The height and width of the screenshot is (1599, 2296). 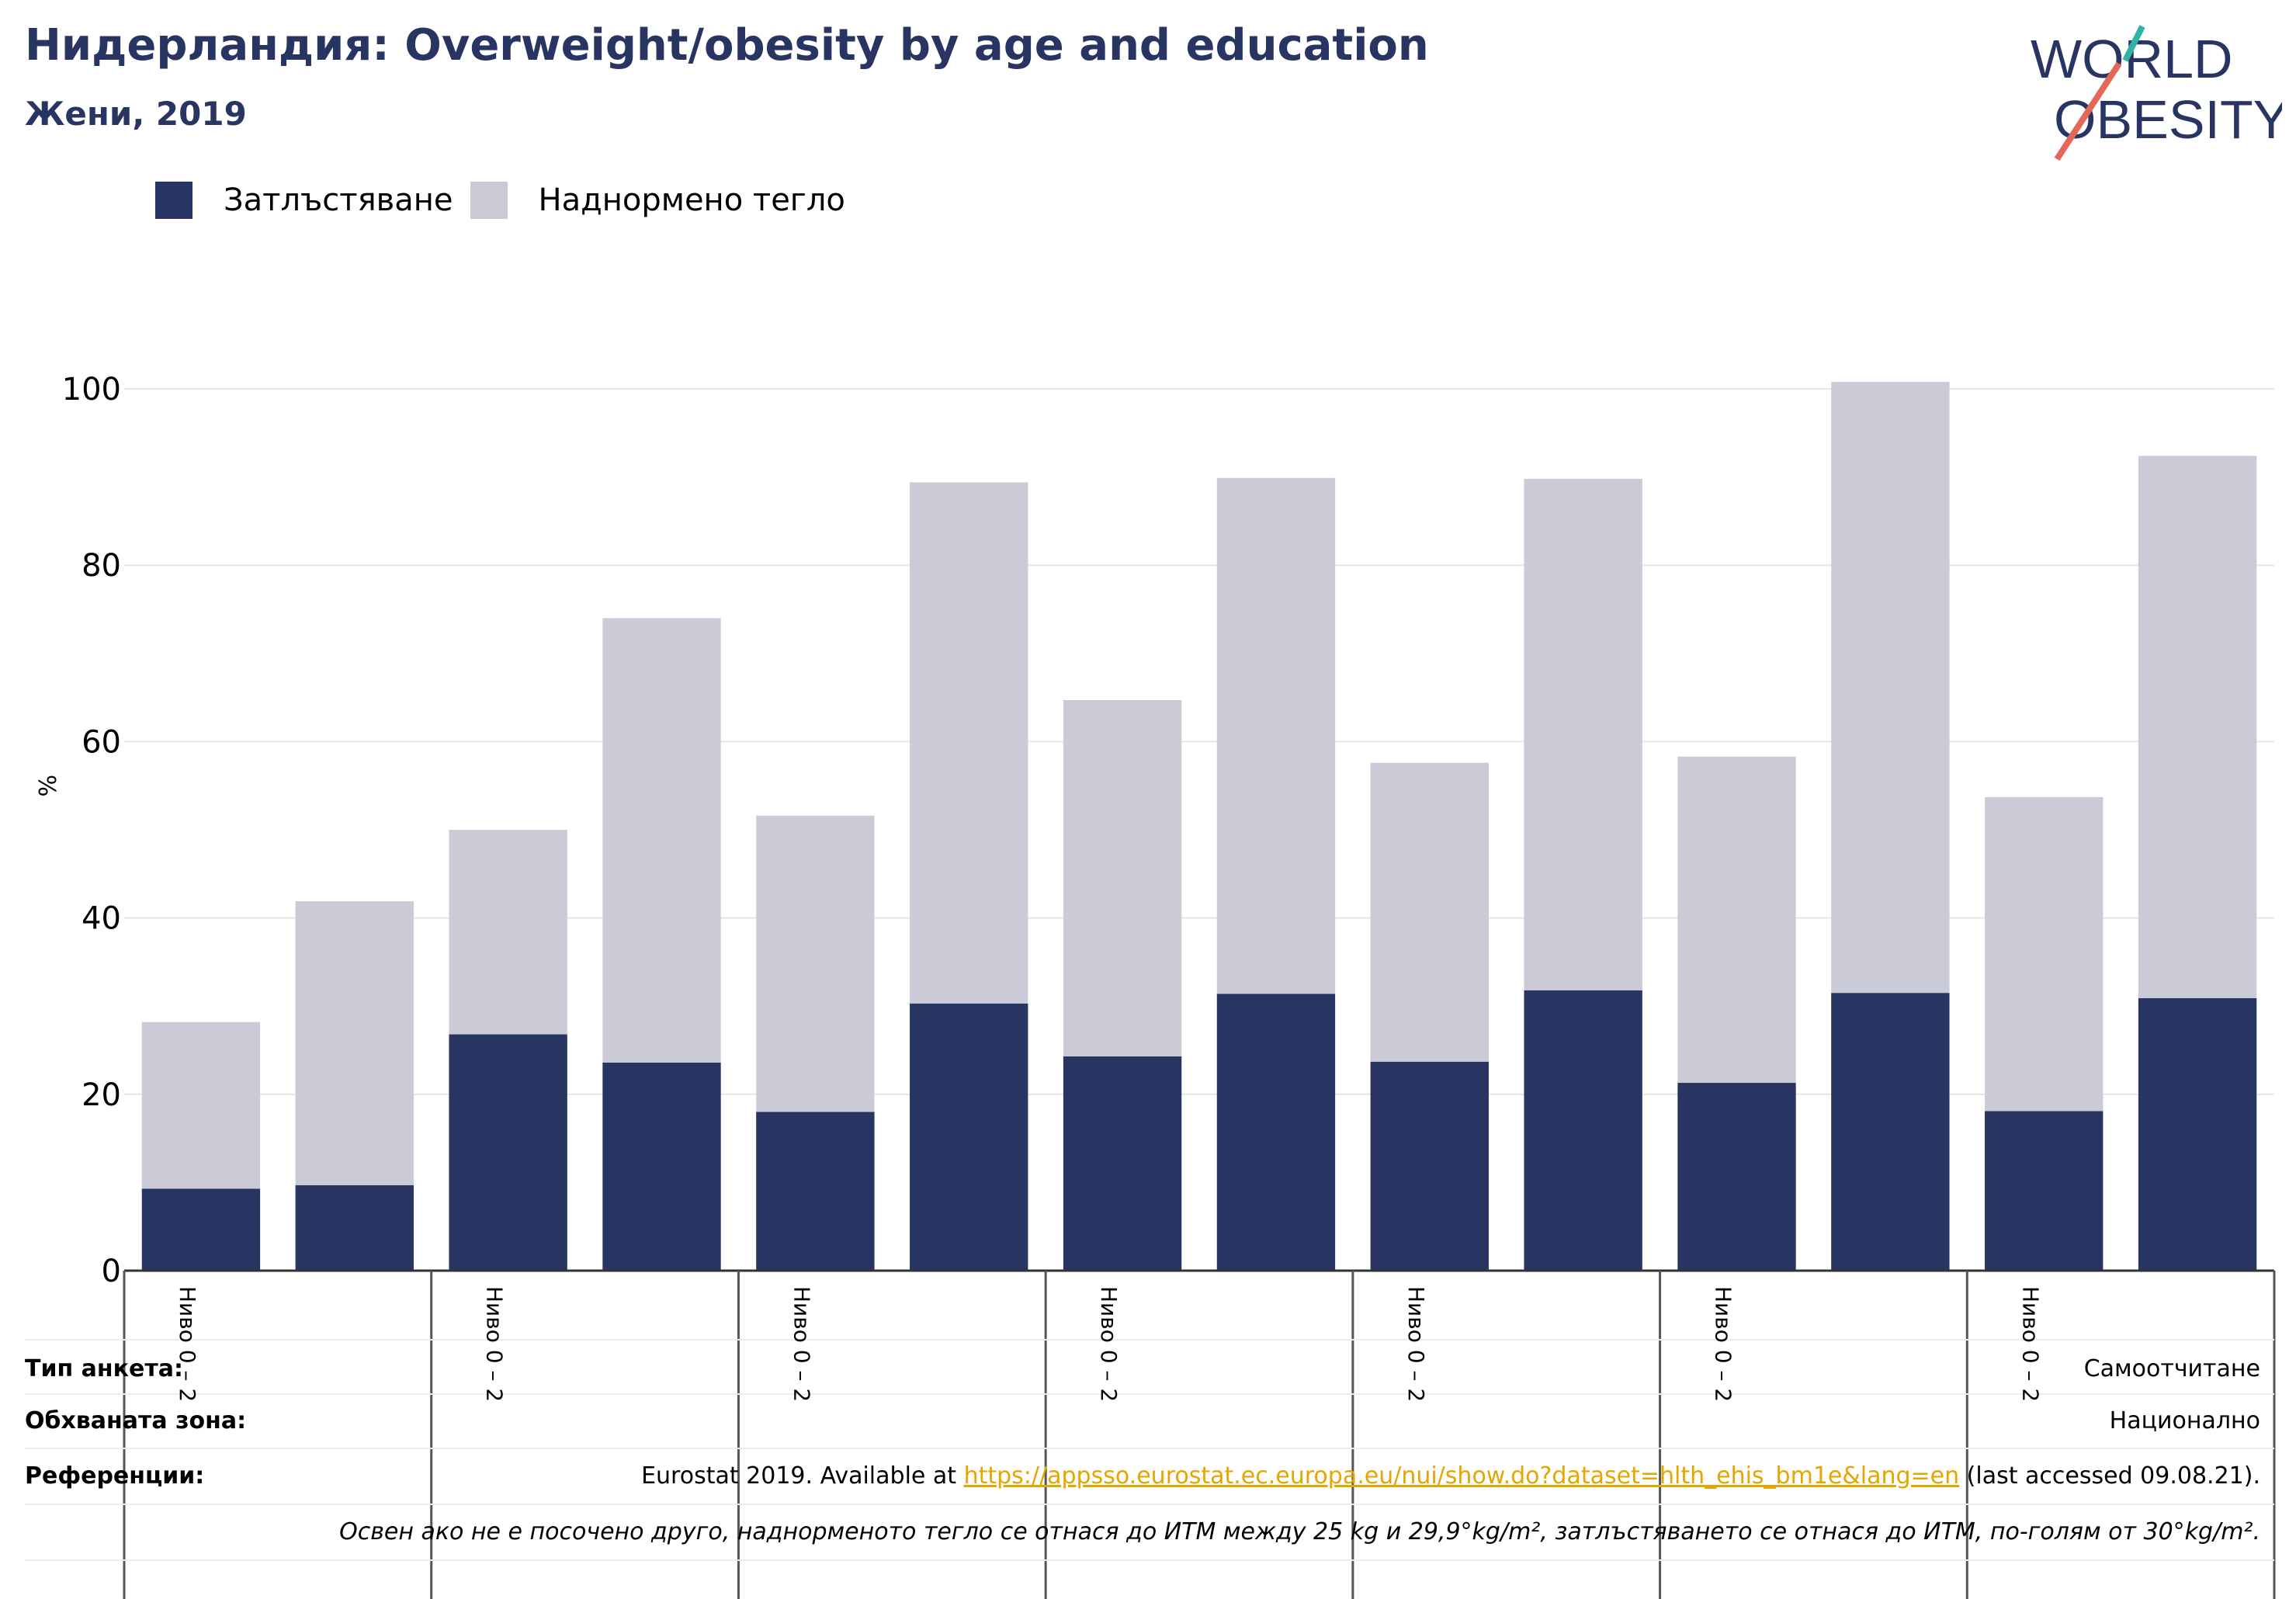 I want to click on y-tick-label: 0, so click(x=112, y=1271).